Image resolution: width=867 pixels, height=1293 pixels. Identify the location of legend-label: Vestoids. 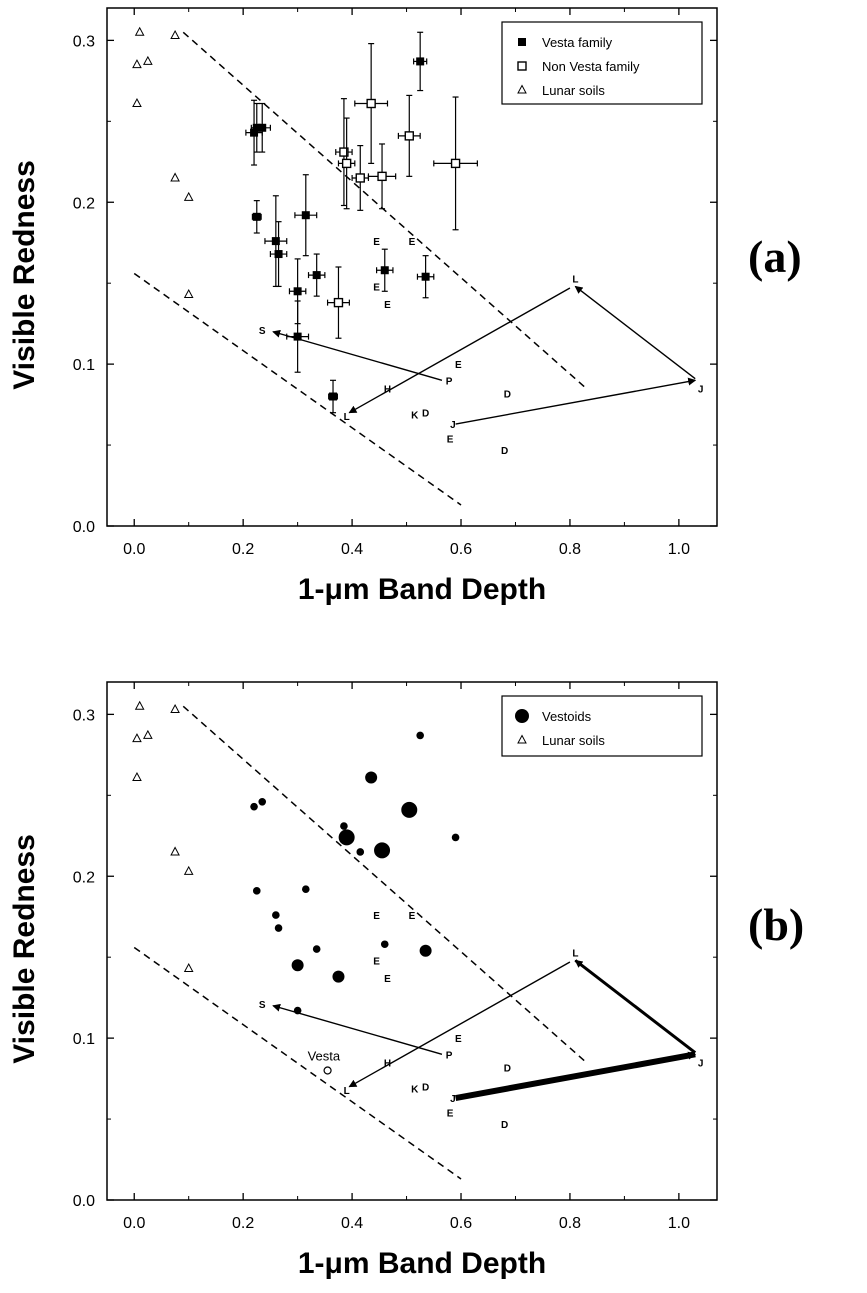
(567, 716).